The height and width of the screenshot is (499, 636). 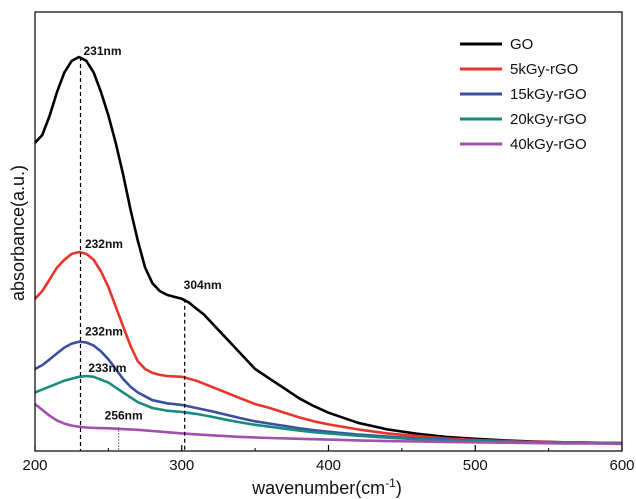 I want to click on legend: GO 5kGy-rGO 15kGy-rGO 20kGy-rGO 40kGy-rGO, so click(x=523, y=94).